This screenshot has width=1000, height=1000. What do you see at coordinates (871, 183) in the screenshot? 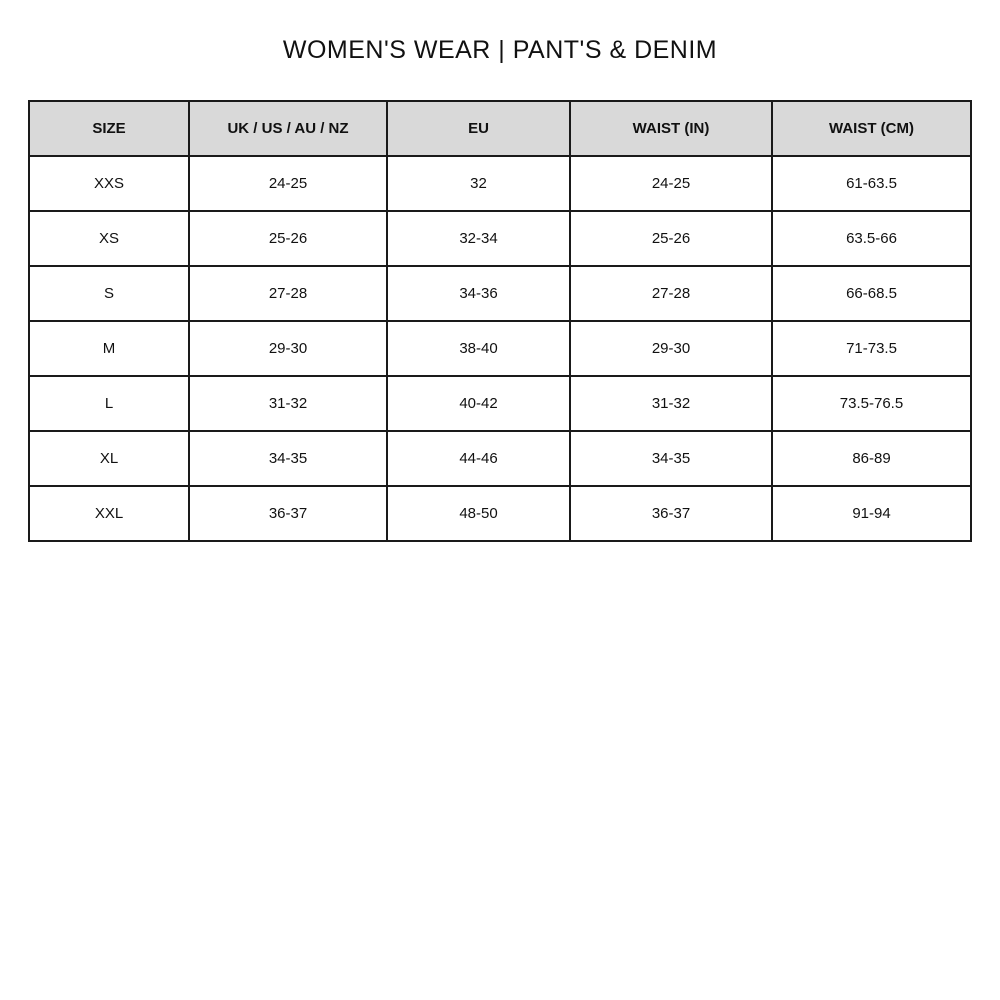
I see `cell-waist-cm: 61-63.5` at bounding box center [871, 183].